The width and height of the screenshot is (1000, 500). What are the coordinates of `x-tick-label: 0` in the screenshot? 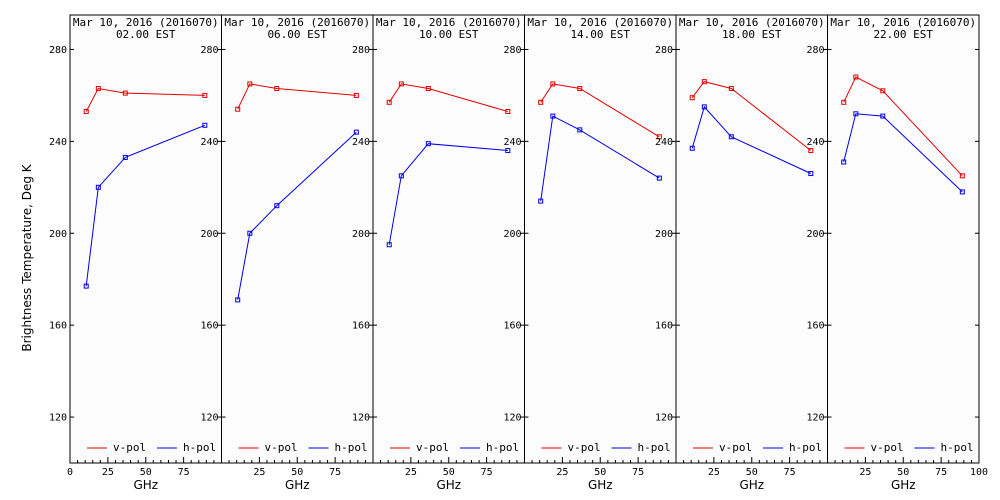 It's located at (70, 472).